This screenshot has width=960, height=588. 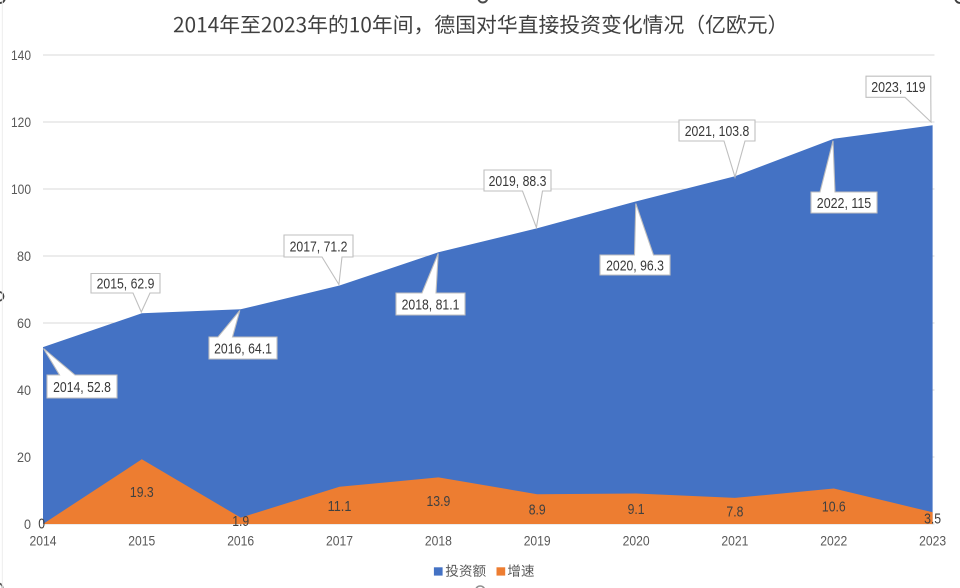 What do you see at coordinates (431, 304) in the screenshot?
I see `svg-text: 2018, 81.1` at bounding box center [431, 304].